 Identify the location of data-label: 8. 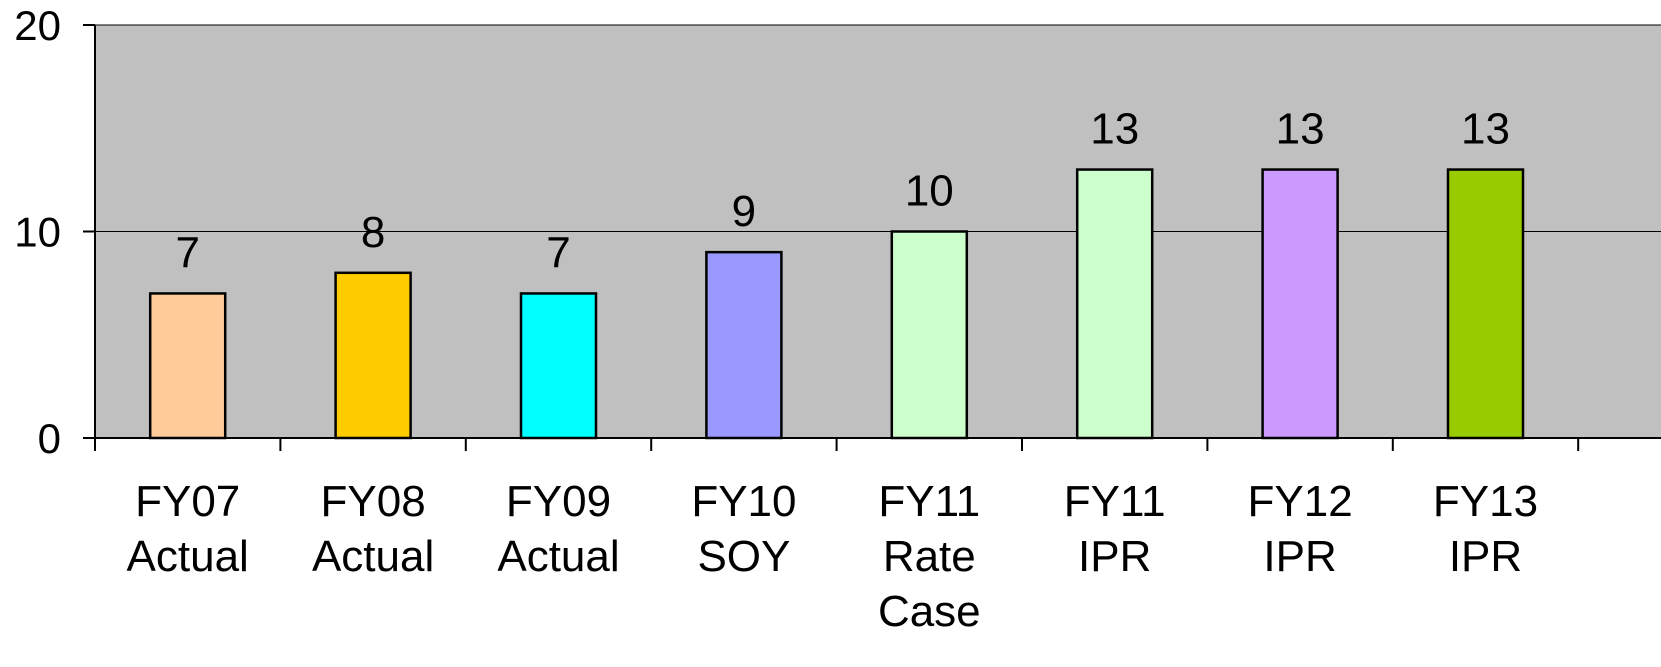
(373, 232).